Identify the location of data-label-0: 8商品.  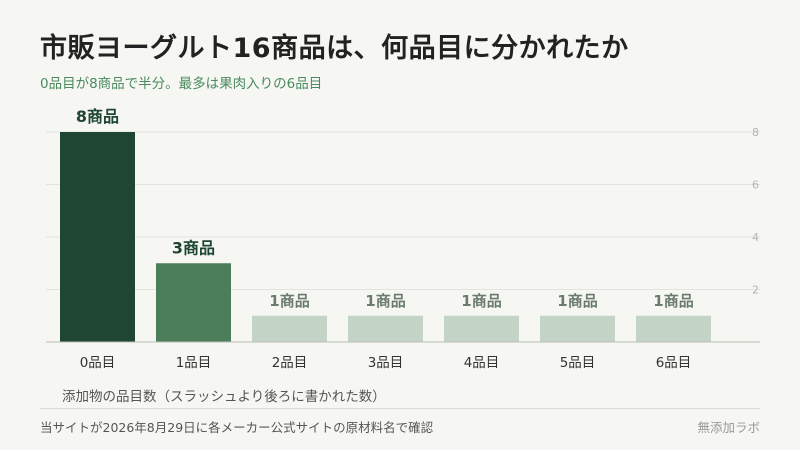
(97, 116).